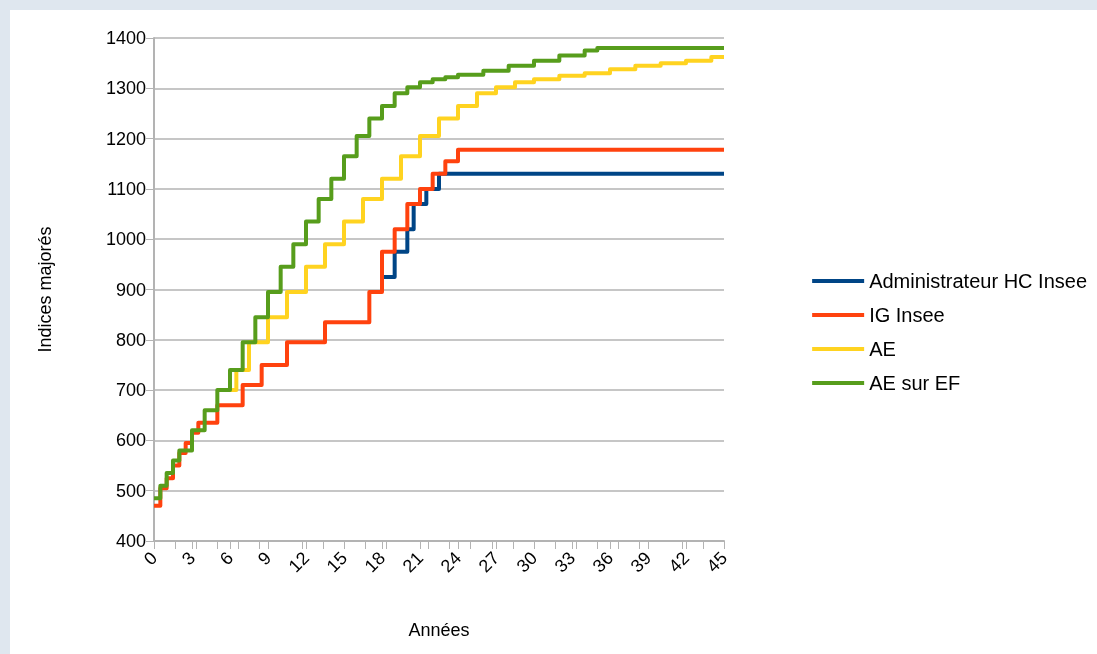  Describe the element at coordinates (130, 339) in the screenshot. I see `y-tick-label: 800` at that location.